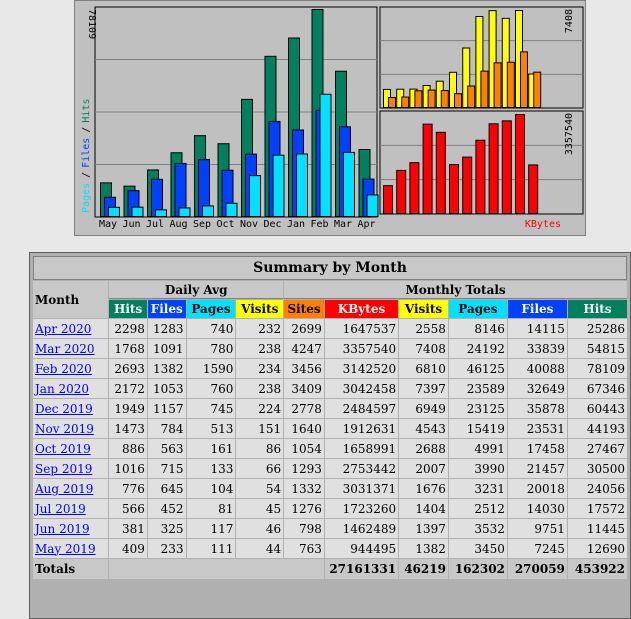 The height and width of the screenshot is (619, 631). I want to click on monthly-files-cell: 32649, so click(537, 388).